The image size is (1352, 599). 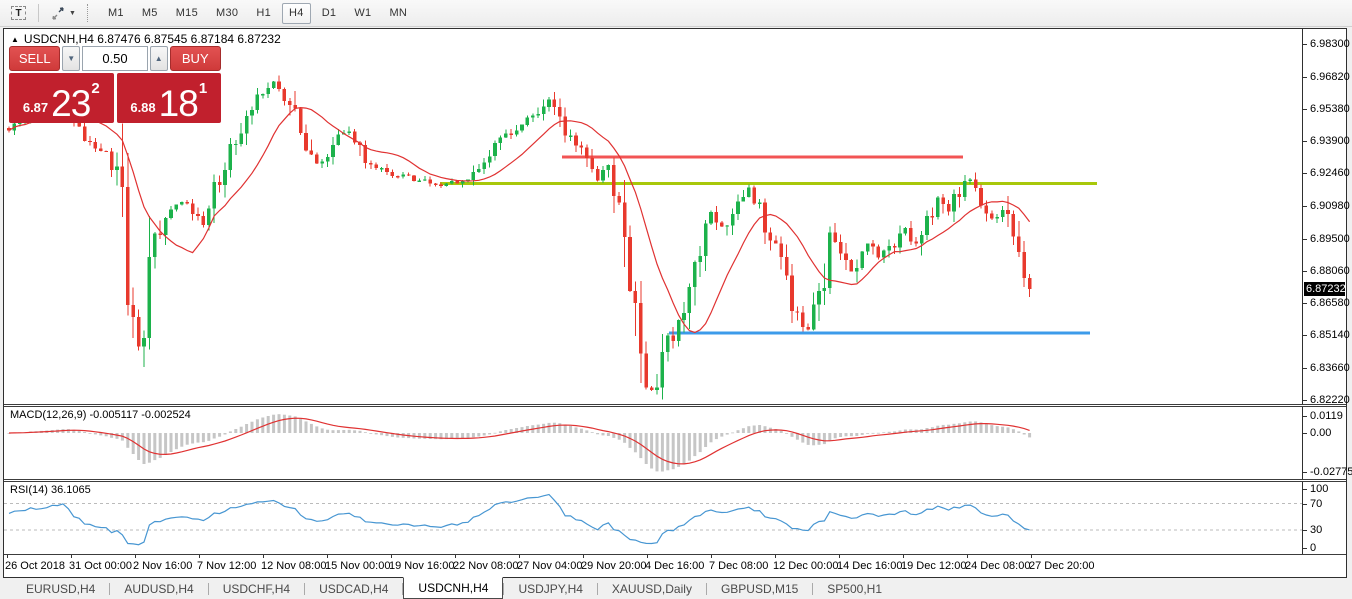 I want to click on date-label: 12 Dec 00:00, so click(x=806, y=566).